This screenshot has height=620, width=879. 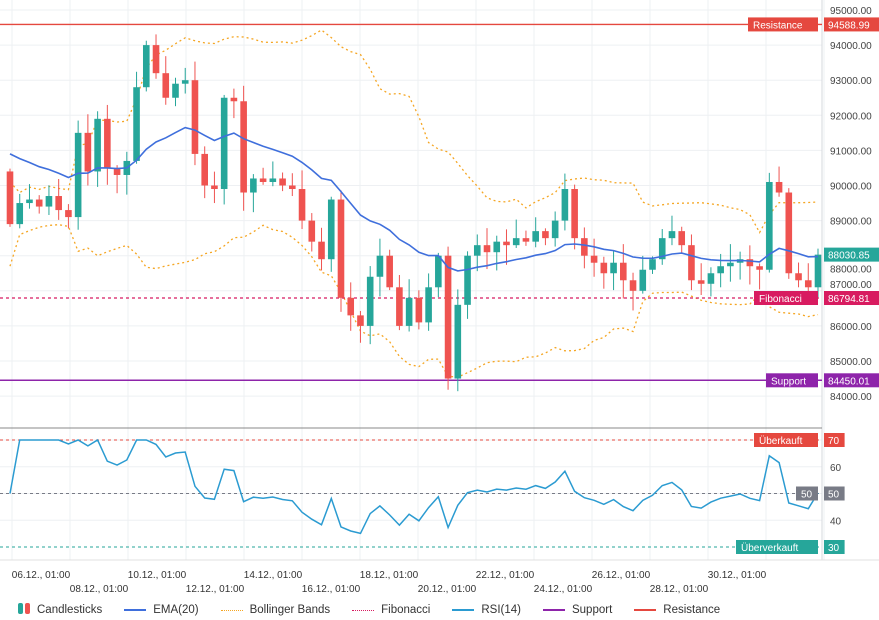 I want to click on legend-item: EMA(20), so click(x=161, y=610).